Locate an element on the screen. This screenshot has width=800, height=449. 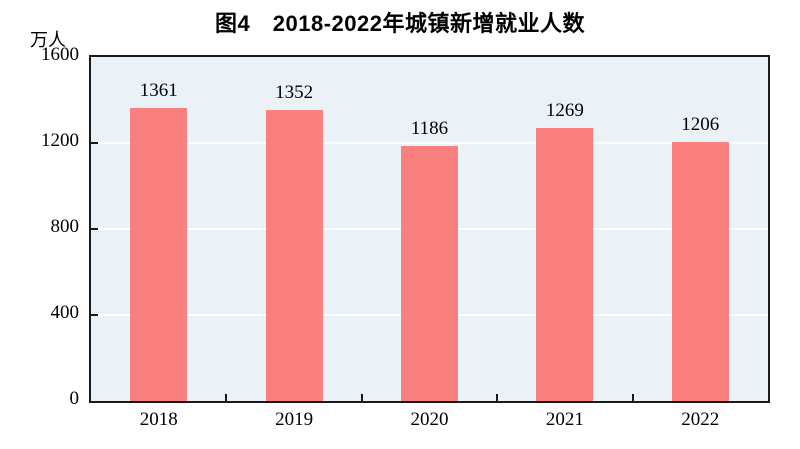
bar-2019 is located at coordinates (294, 255).